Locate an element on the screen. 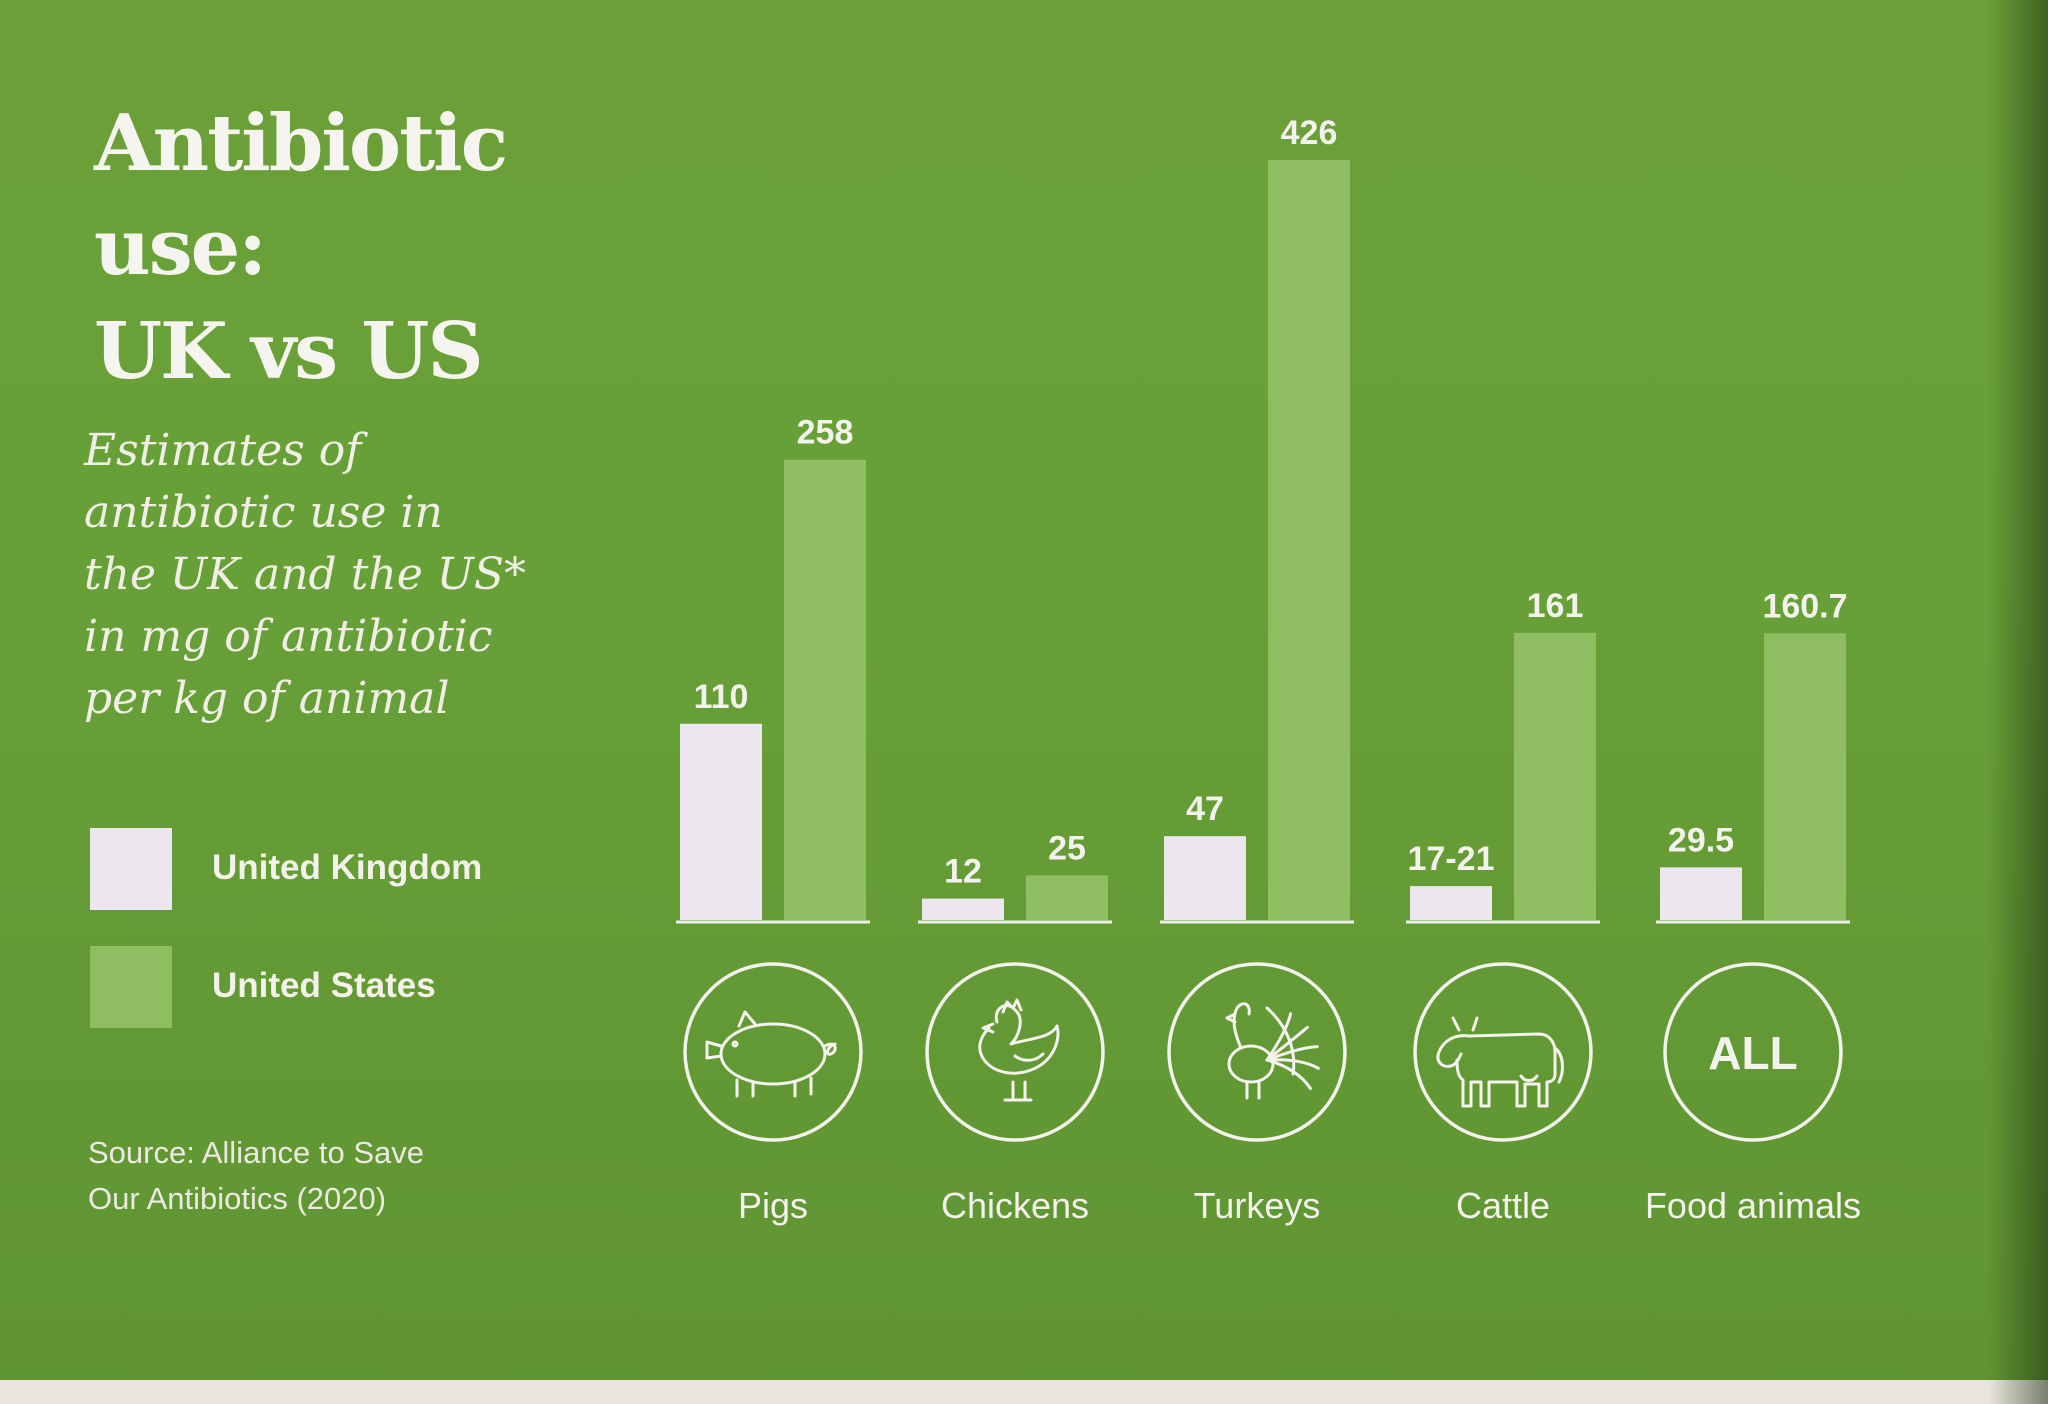 This screenshot has height=1404, width=2048. bar-uk-cattle is located at coordinates (1451, 903).